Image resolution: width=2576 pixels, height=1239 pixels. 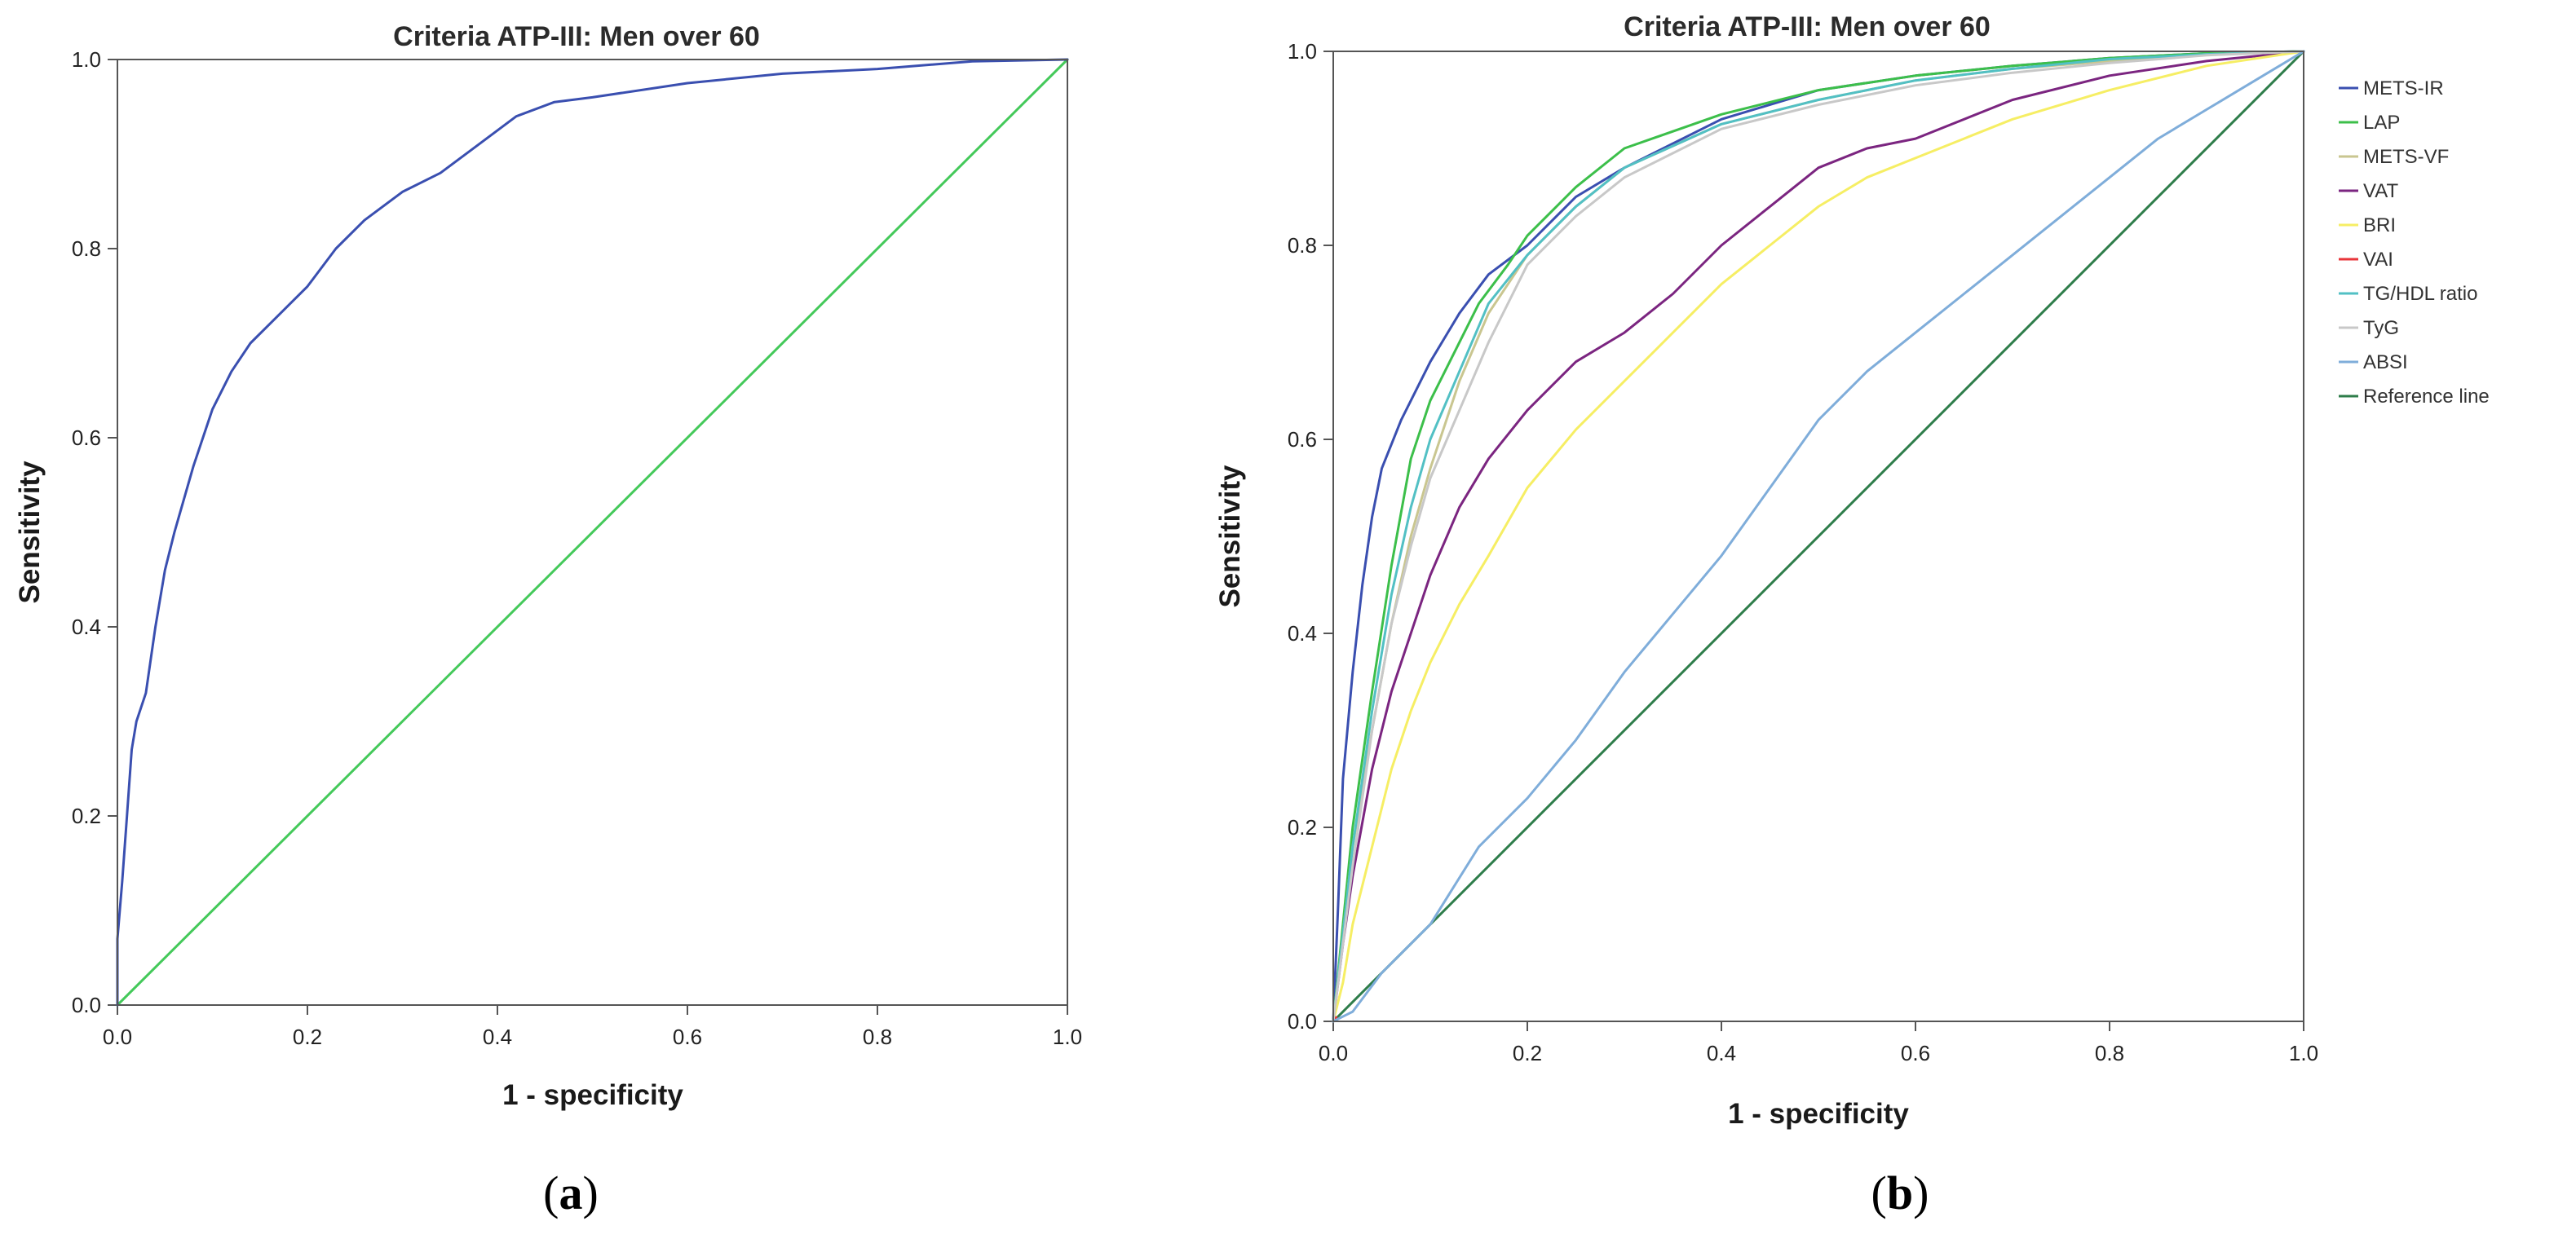 What do you see at coordinates (2381, 328) in the screenshot?
I see `legend-label: TyG` at bounding box center [2381, 328].